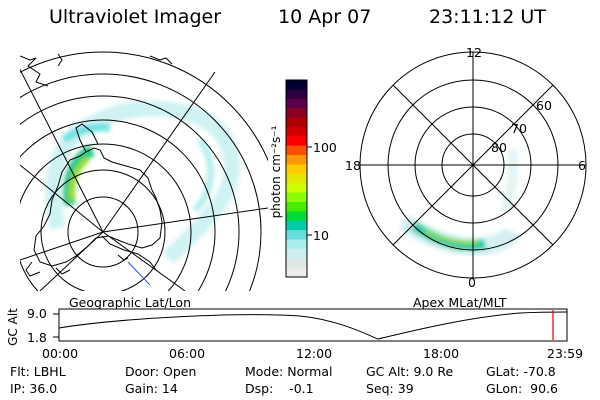  What do you see at coordinates (34, 388) in the screenshot?
I see `ip-status: IP: 36.0` at bounding box center [34, 388].